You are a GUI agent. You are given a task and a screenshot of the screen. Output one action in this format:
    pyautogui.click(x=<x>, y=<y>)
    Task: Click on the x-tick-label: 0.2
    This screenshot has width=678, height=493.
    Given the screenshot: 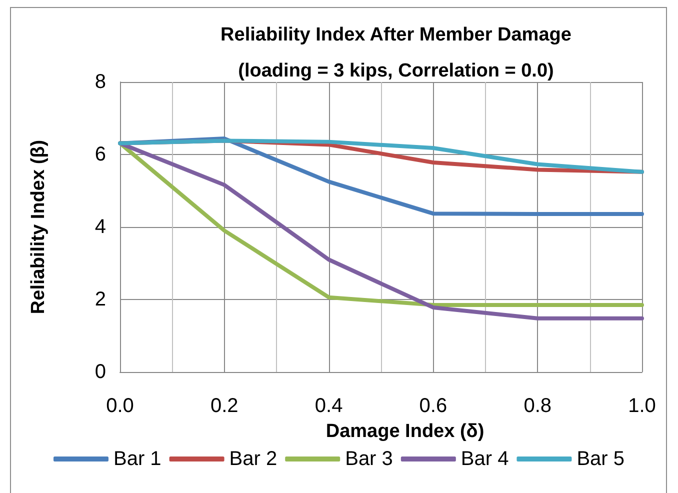 What is the action you would take?
    pyautogui.click(x=224, y=406)
    